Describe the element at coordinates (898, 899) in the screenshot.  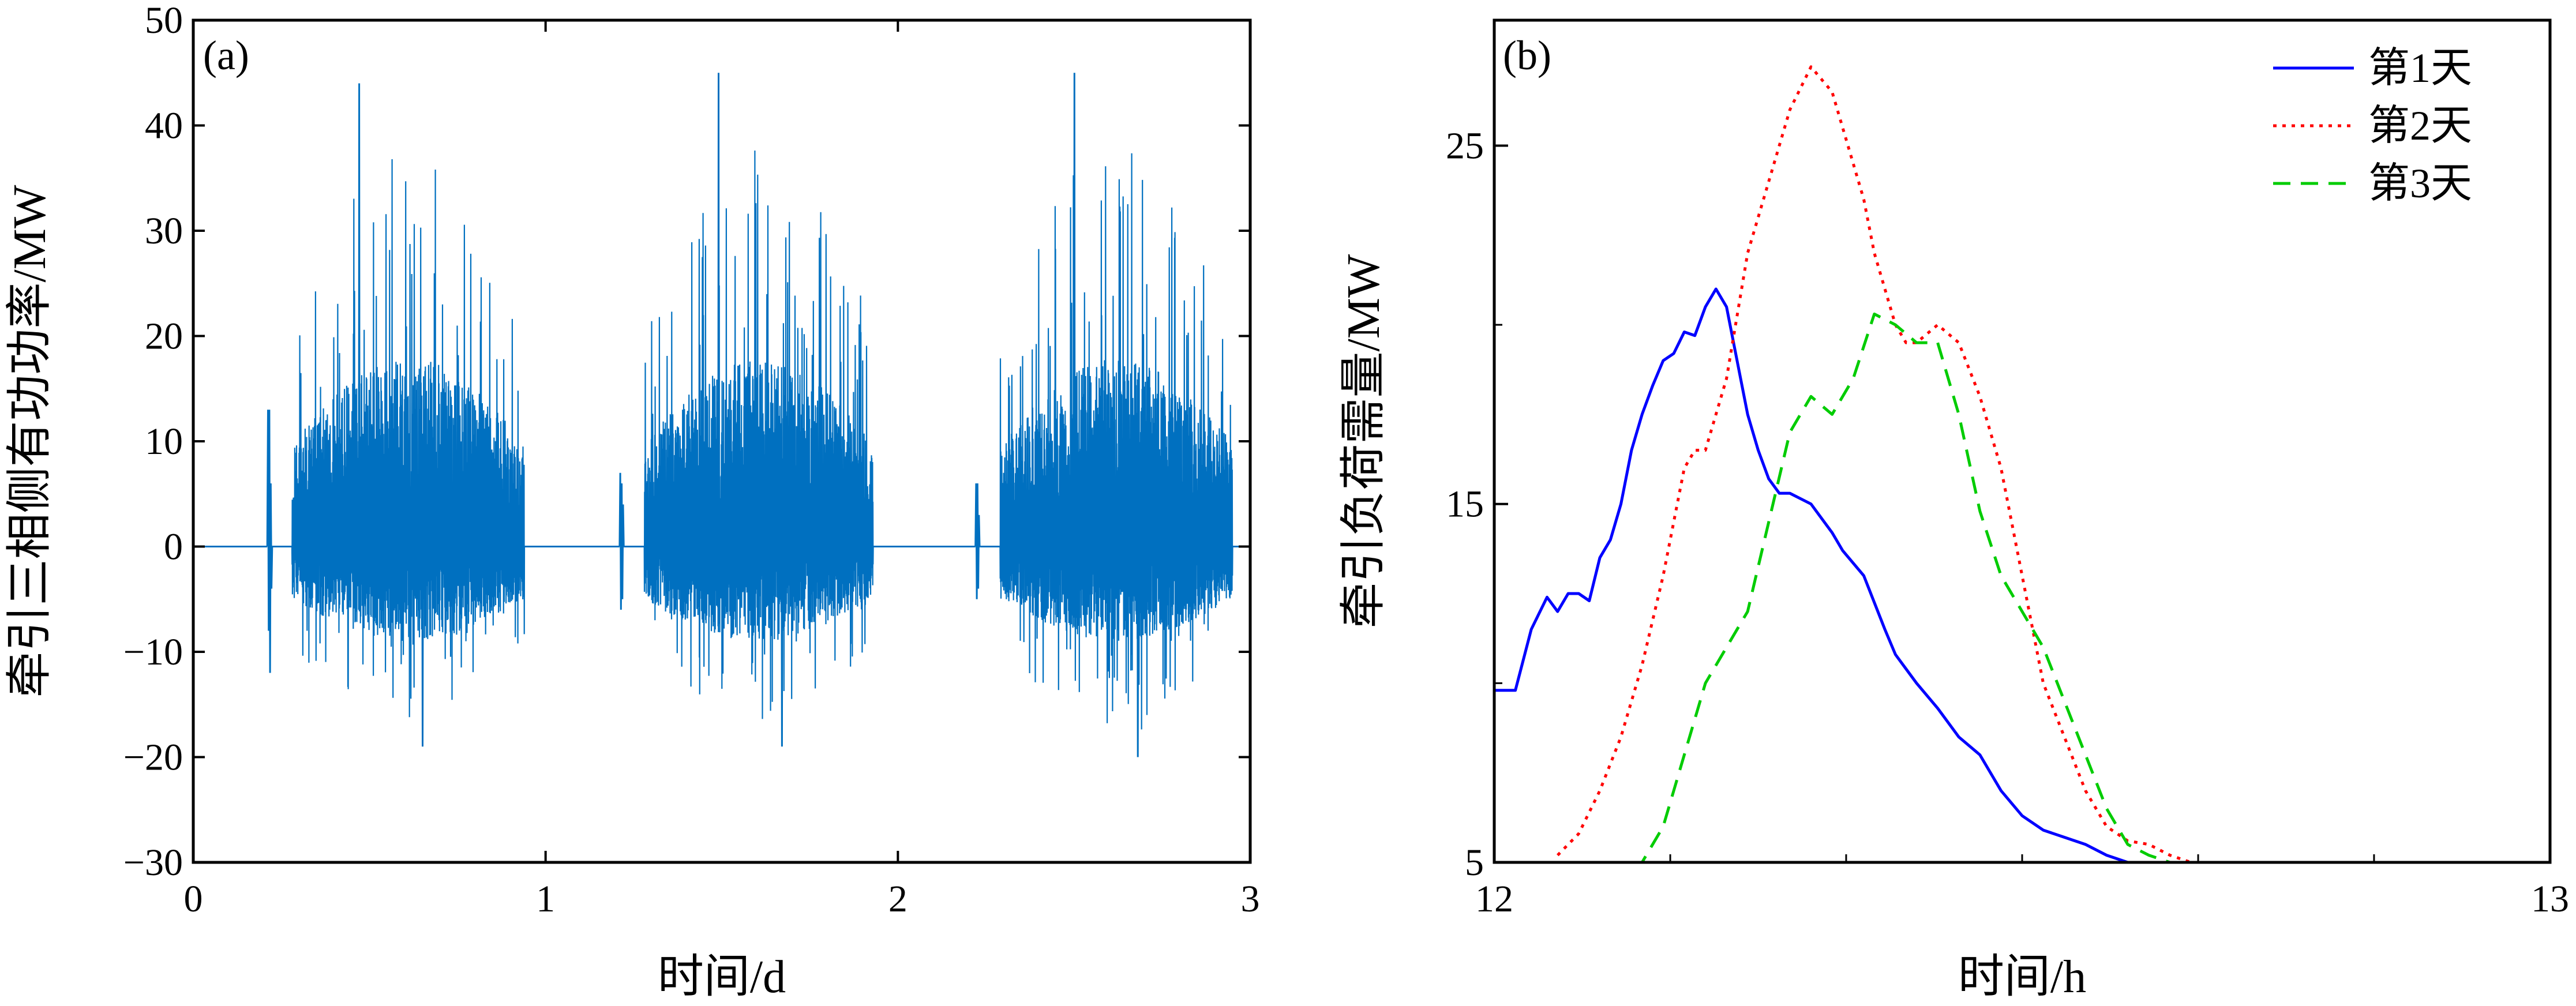
I see `x-tick-label-a: 2` at that location.